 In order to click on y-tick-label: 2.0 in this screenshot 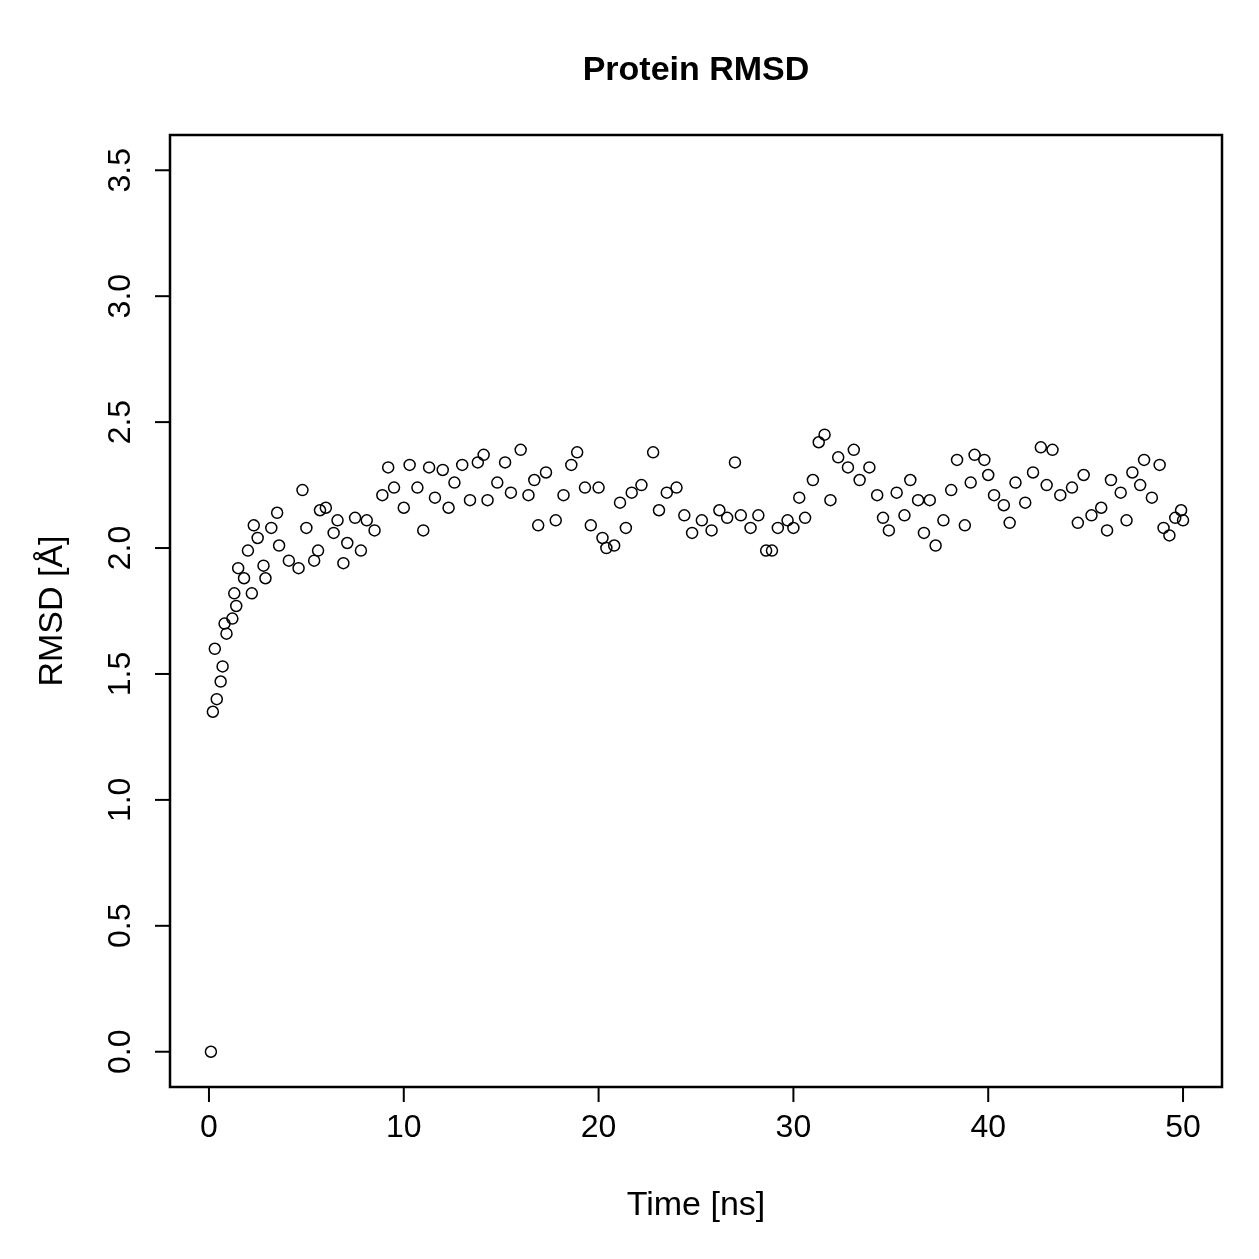, I will do `click(119, 548)`.